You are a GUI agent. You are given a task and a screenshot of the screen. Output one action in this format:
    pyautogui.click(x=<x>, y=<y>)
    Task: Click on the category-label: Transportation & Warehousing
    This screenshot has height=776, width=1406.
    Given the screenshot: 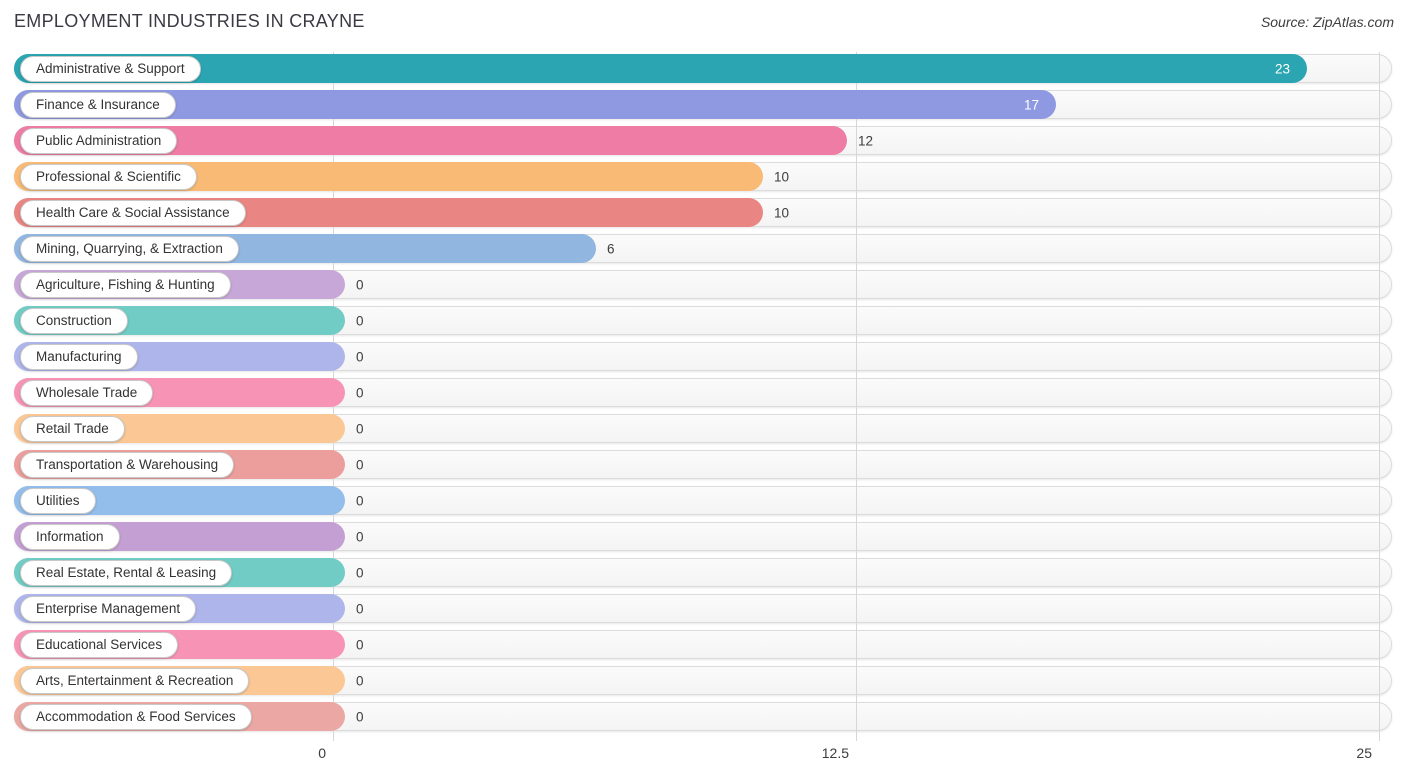 What is the action you would take?
    pyautogui.click(x=127, y=464)
    